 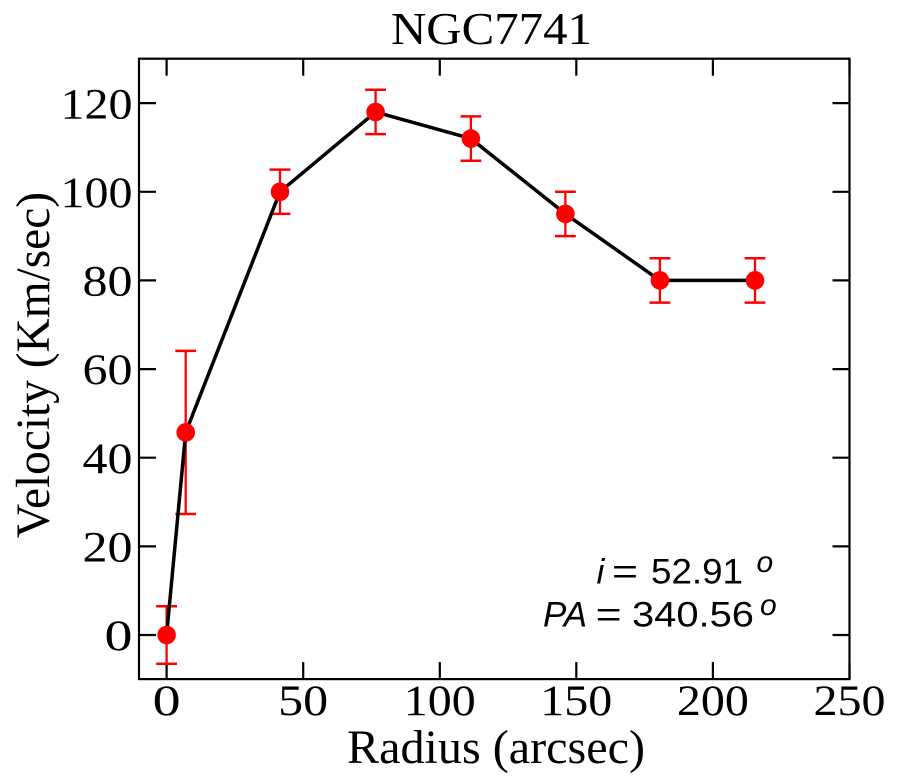 I want to click on svg-text: Radius (arcsec), so click(x=496, y=747).